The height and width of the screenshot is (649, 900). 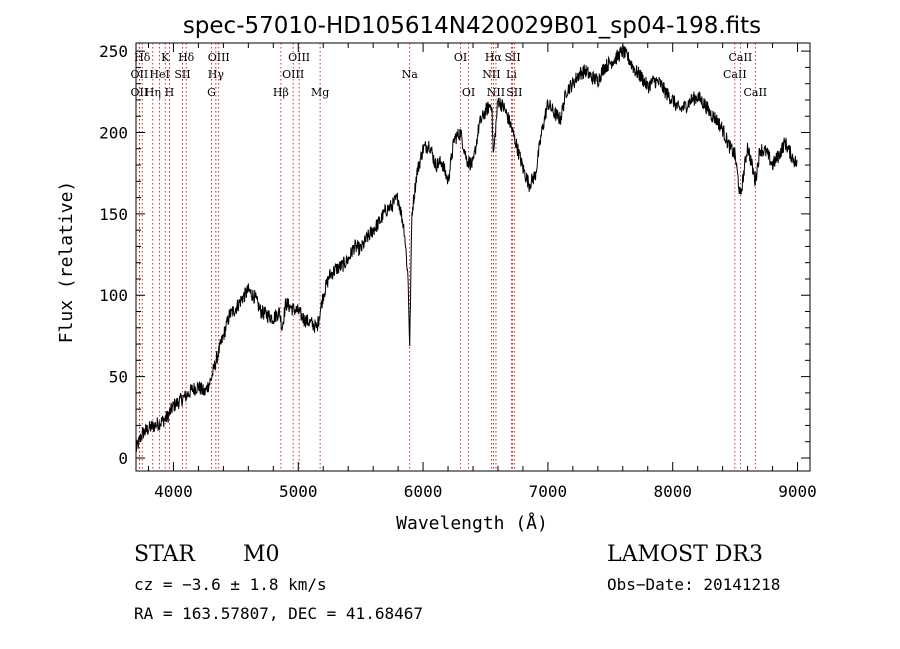 What do you see at coordinates (693, 584) in the screenshot?
I see `observation-date: Obs−Date: 20141218` at bounding box center [693, 584].